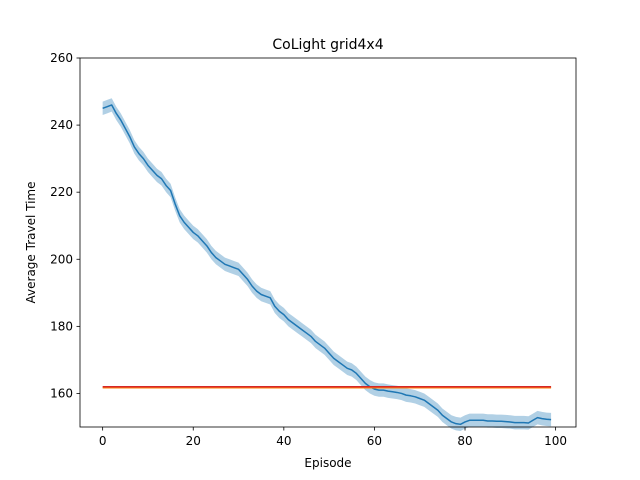 The width and height of the screenshot is (640, 480). Describe the element at coordinates (193, 441) in the screenshot. I see `x-tick-label: 20` at that location.